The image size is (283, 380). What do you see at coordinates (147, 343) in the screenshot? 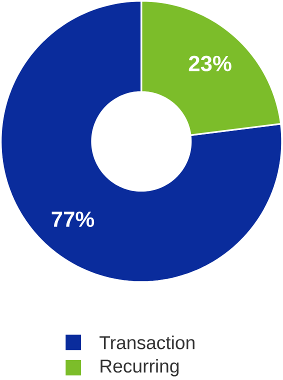
I see `legend-label: Transaction` at bounding box center [147, 343].